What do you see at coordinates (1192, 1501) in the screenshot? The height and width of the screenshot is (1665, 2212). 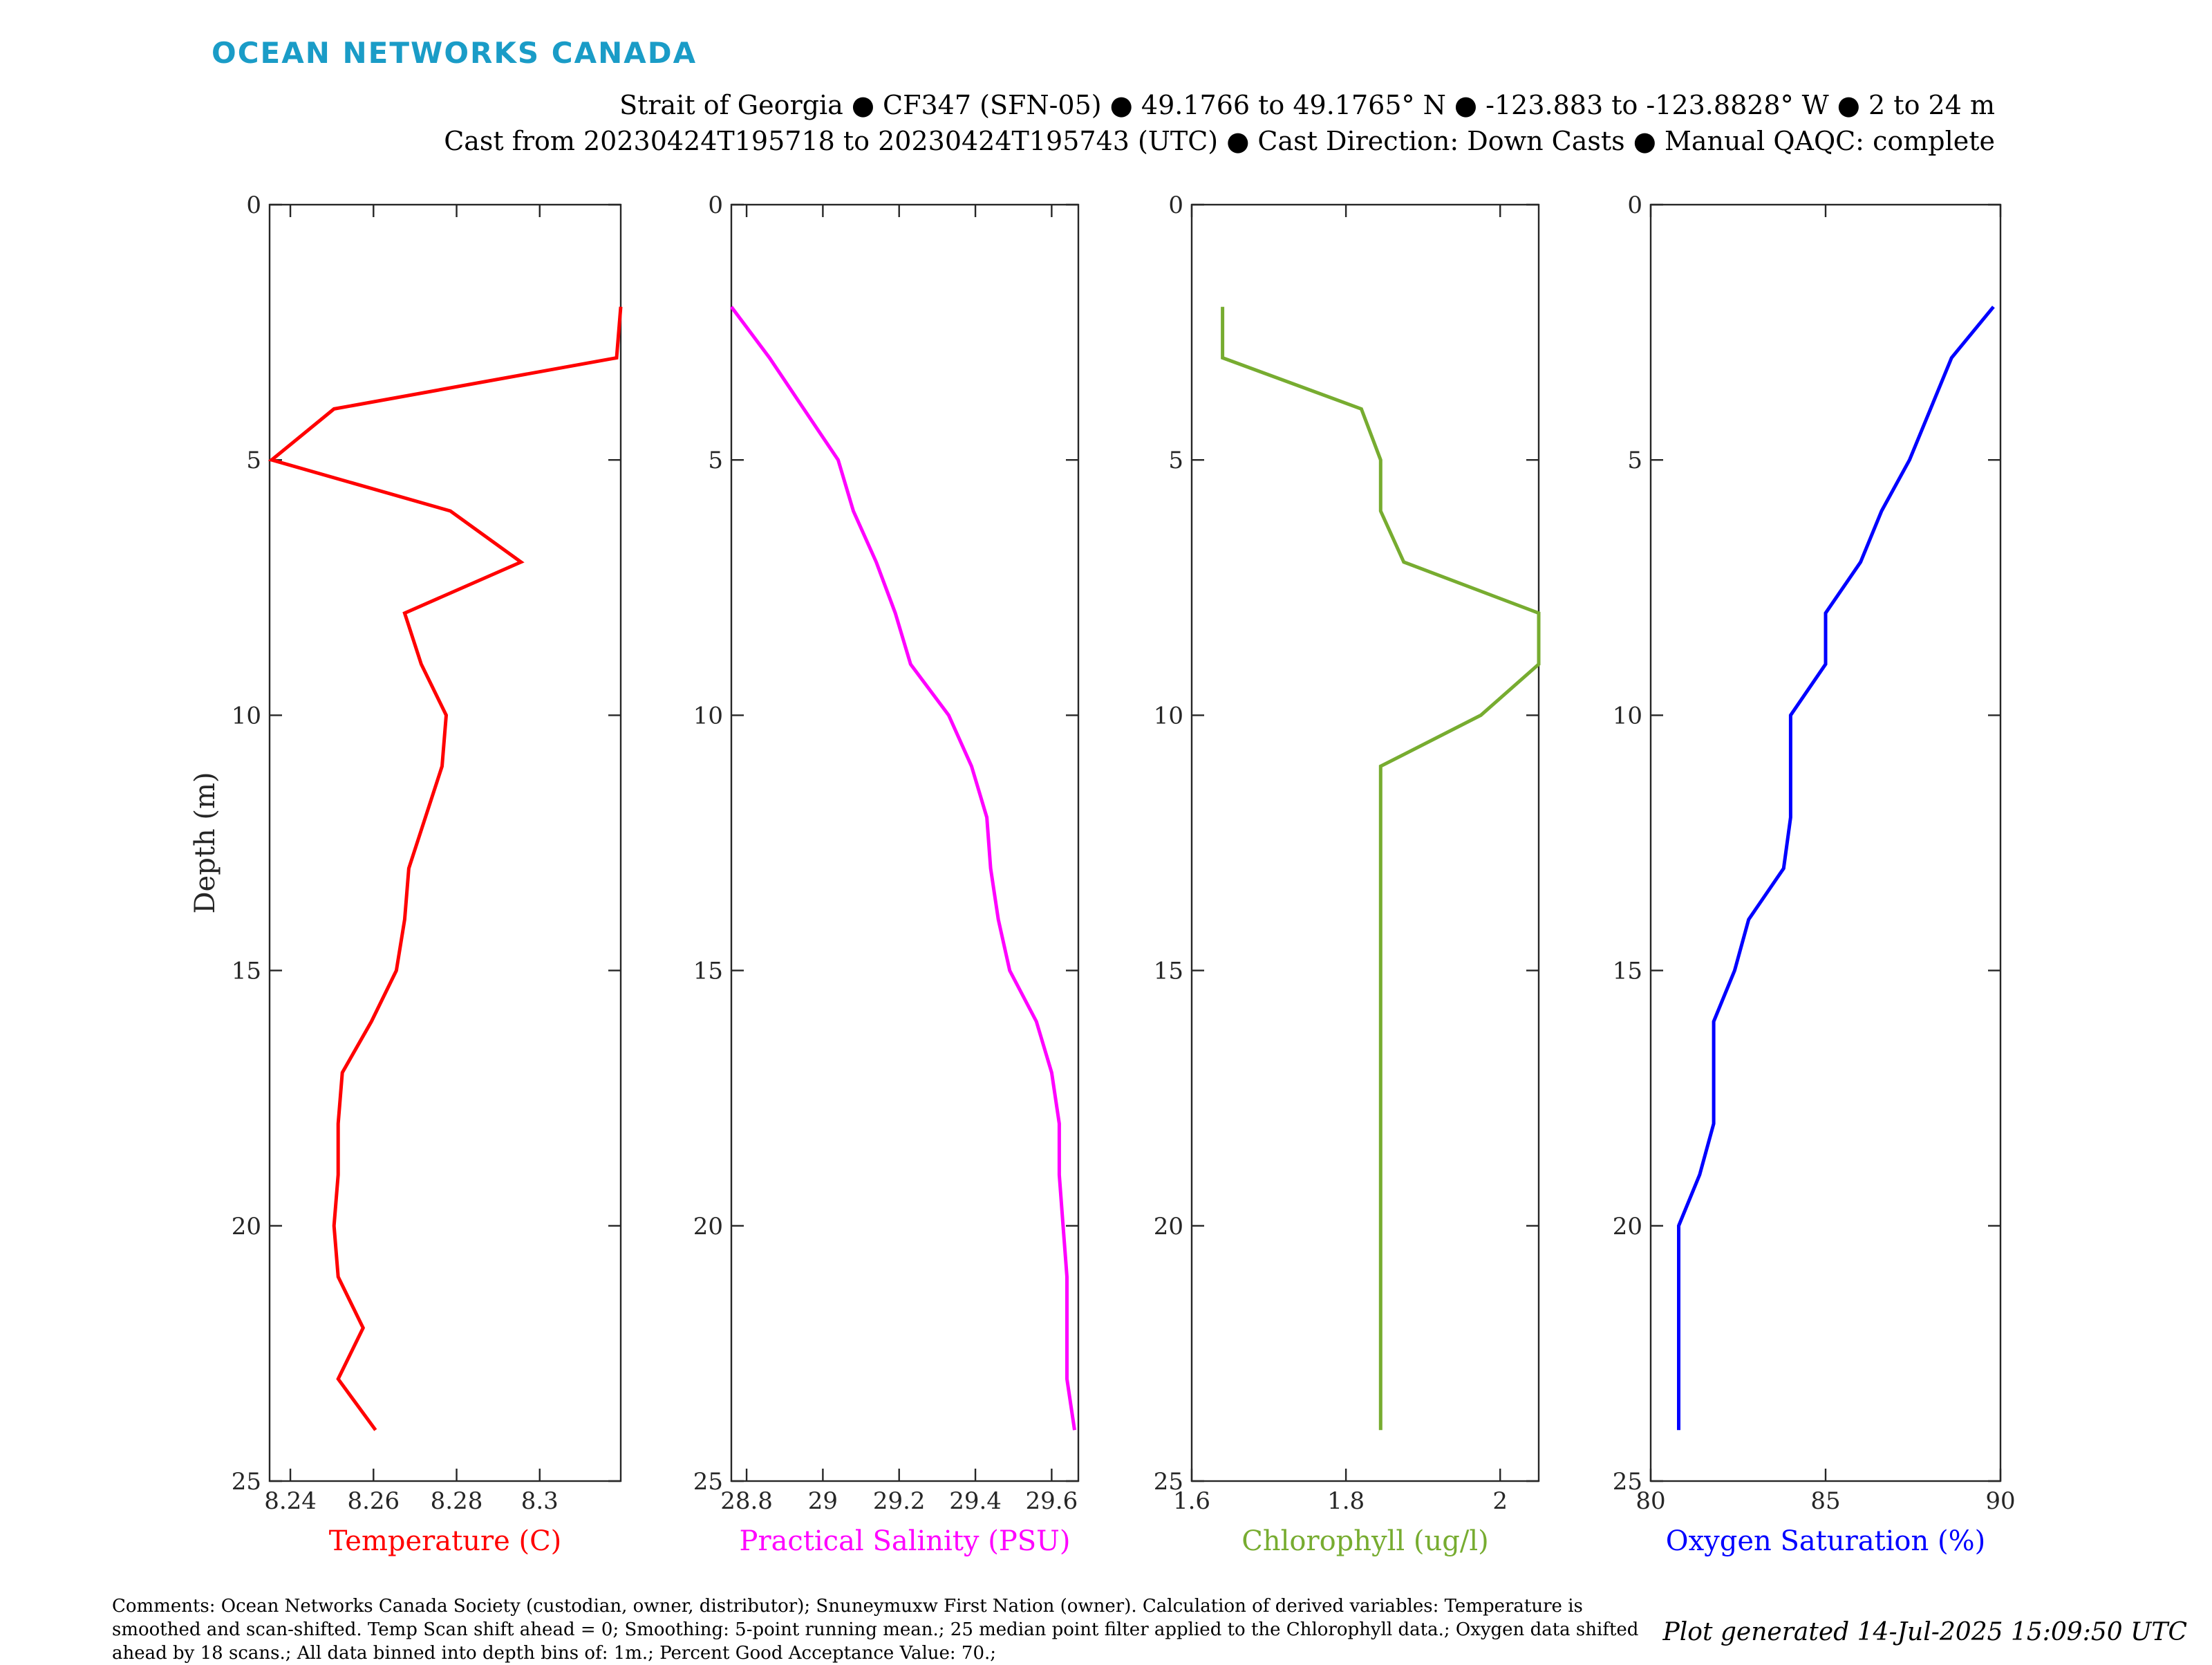 I see `chlorophyll-xtick-label: 1.6` at bounding box center [1192, 1501].